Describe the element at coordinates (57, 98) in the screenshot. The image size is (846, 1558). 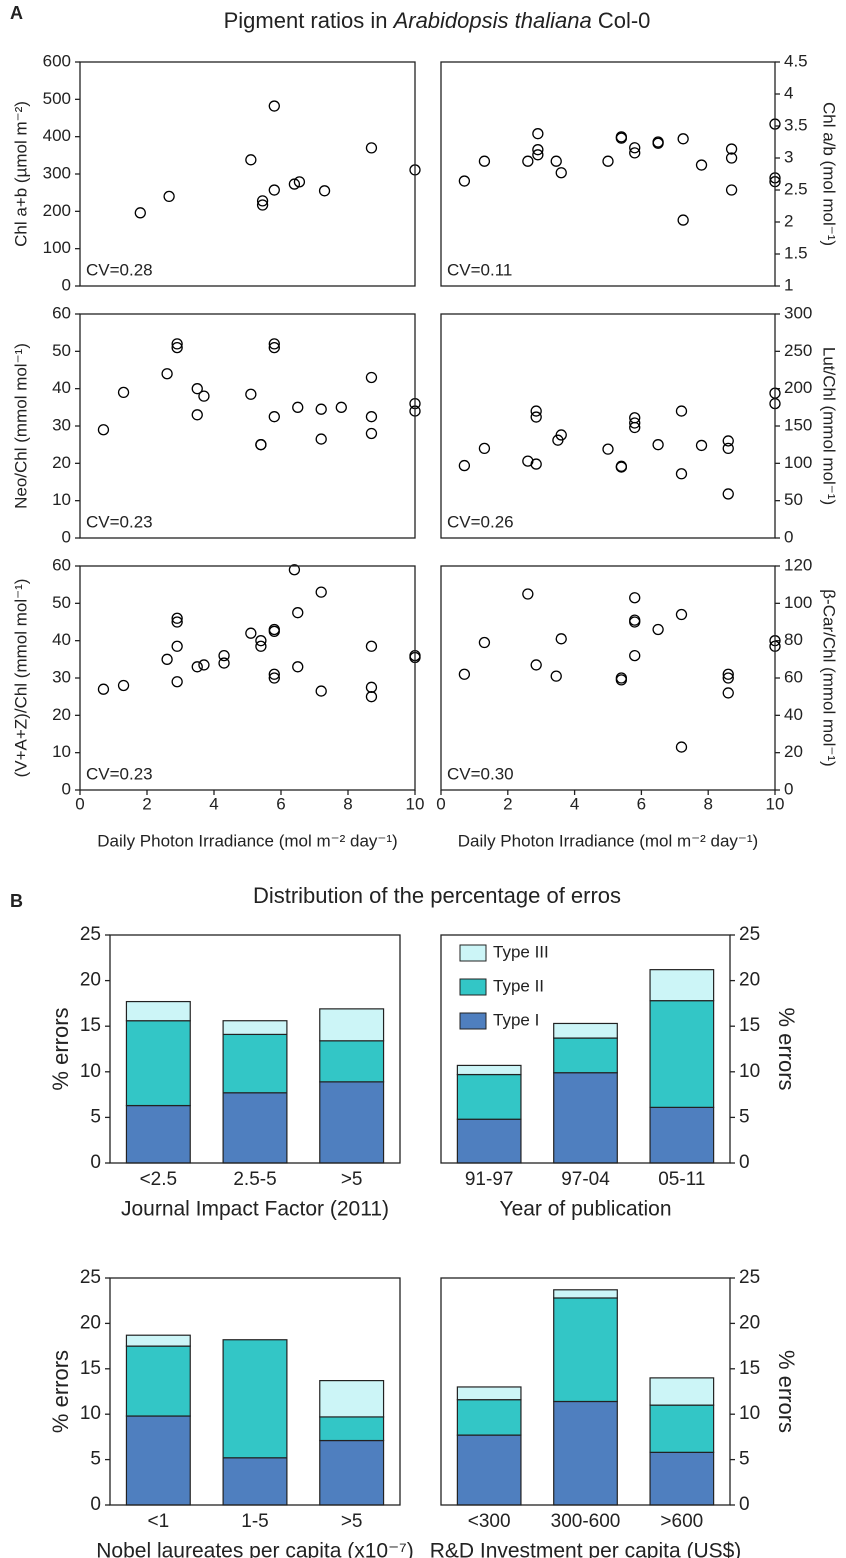
I see `y-tick-label: 500` at that location.